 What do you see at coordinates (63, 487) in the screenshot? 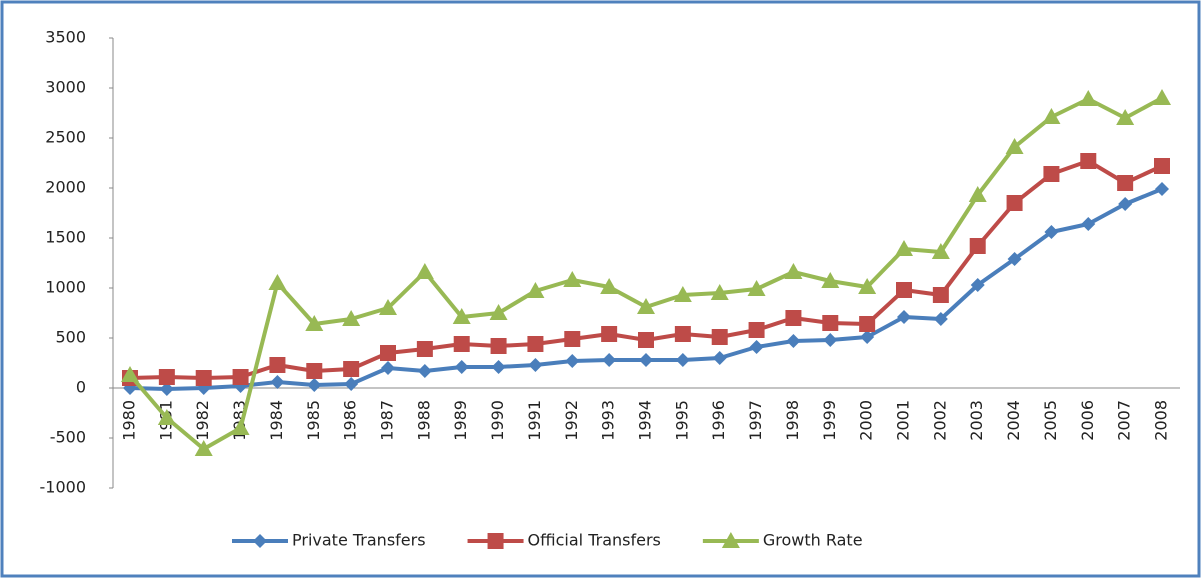
I see `y-tick-label: -1000` at bounding box center [63, 487].